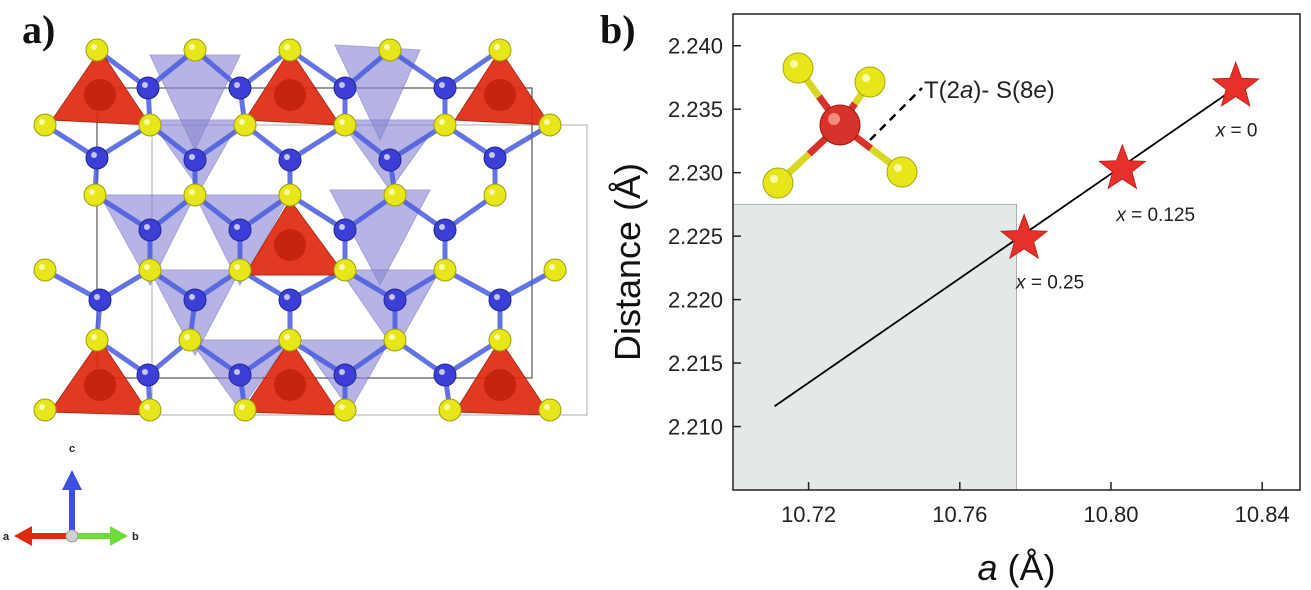 The height and width of the screenshot is (590, 1311). What do you see at coordinates (71, 494) in the screenshot?
I see `crystal-axes-indicator: c a b` at bounding box center [71, 494].